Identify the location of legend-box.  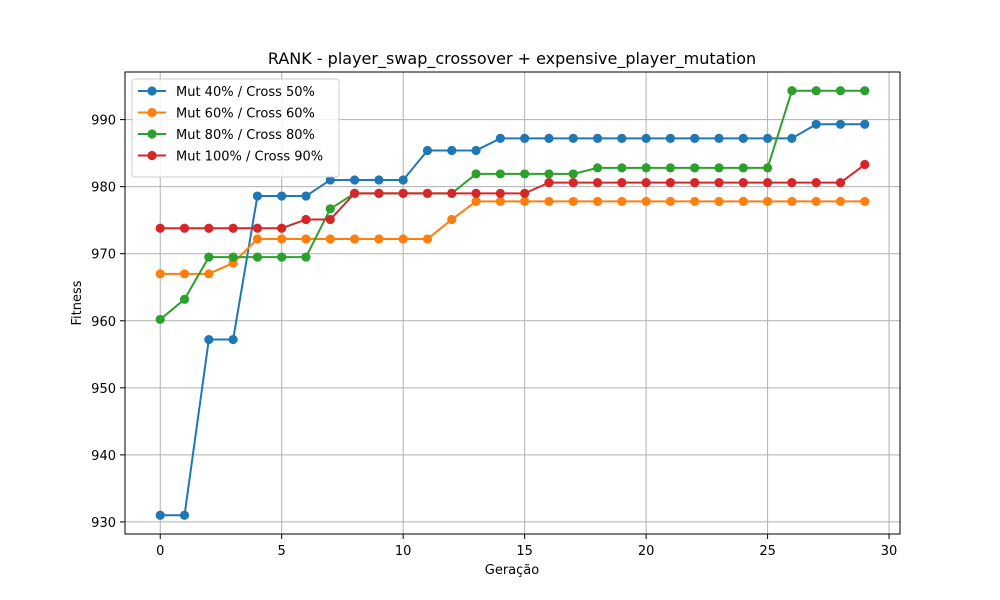
(235, 128).